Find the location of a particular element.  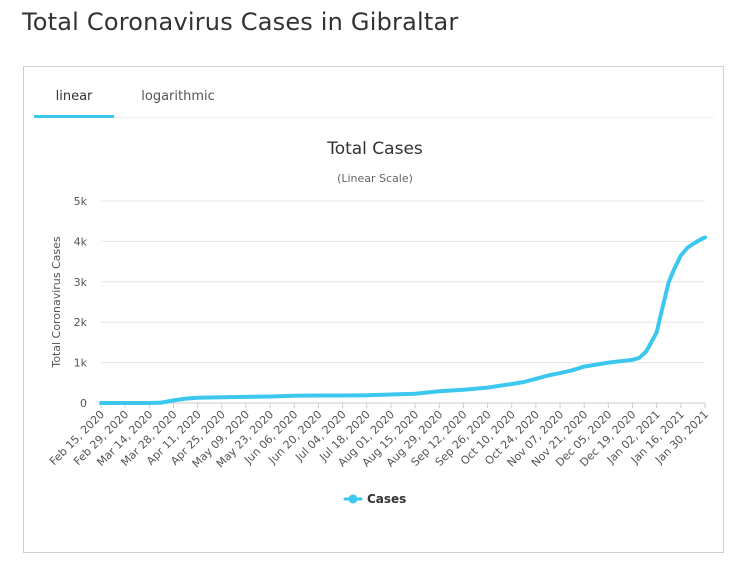

legend: Cases is located at coordinates (374, 499).